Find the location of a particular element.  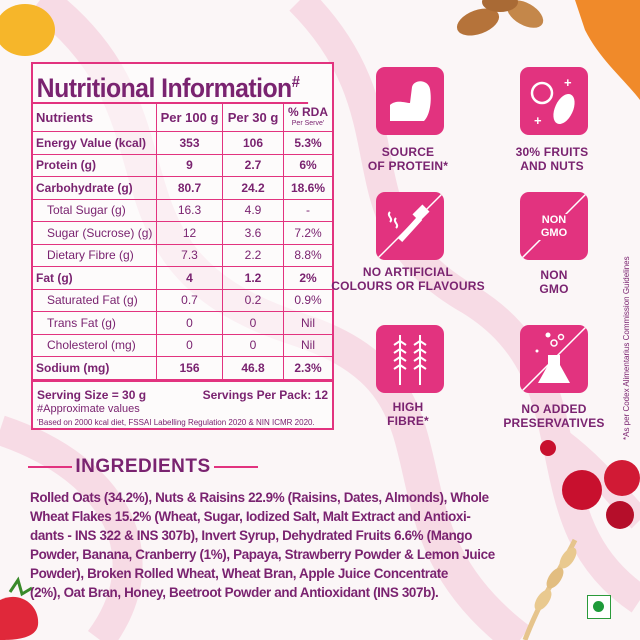

ingredients-heading: INGREDIENTS is located at coordinates (143, 467).